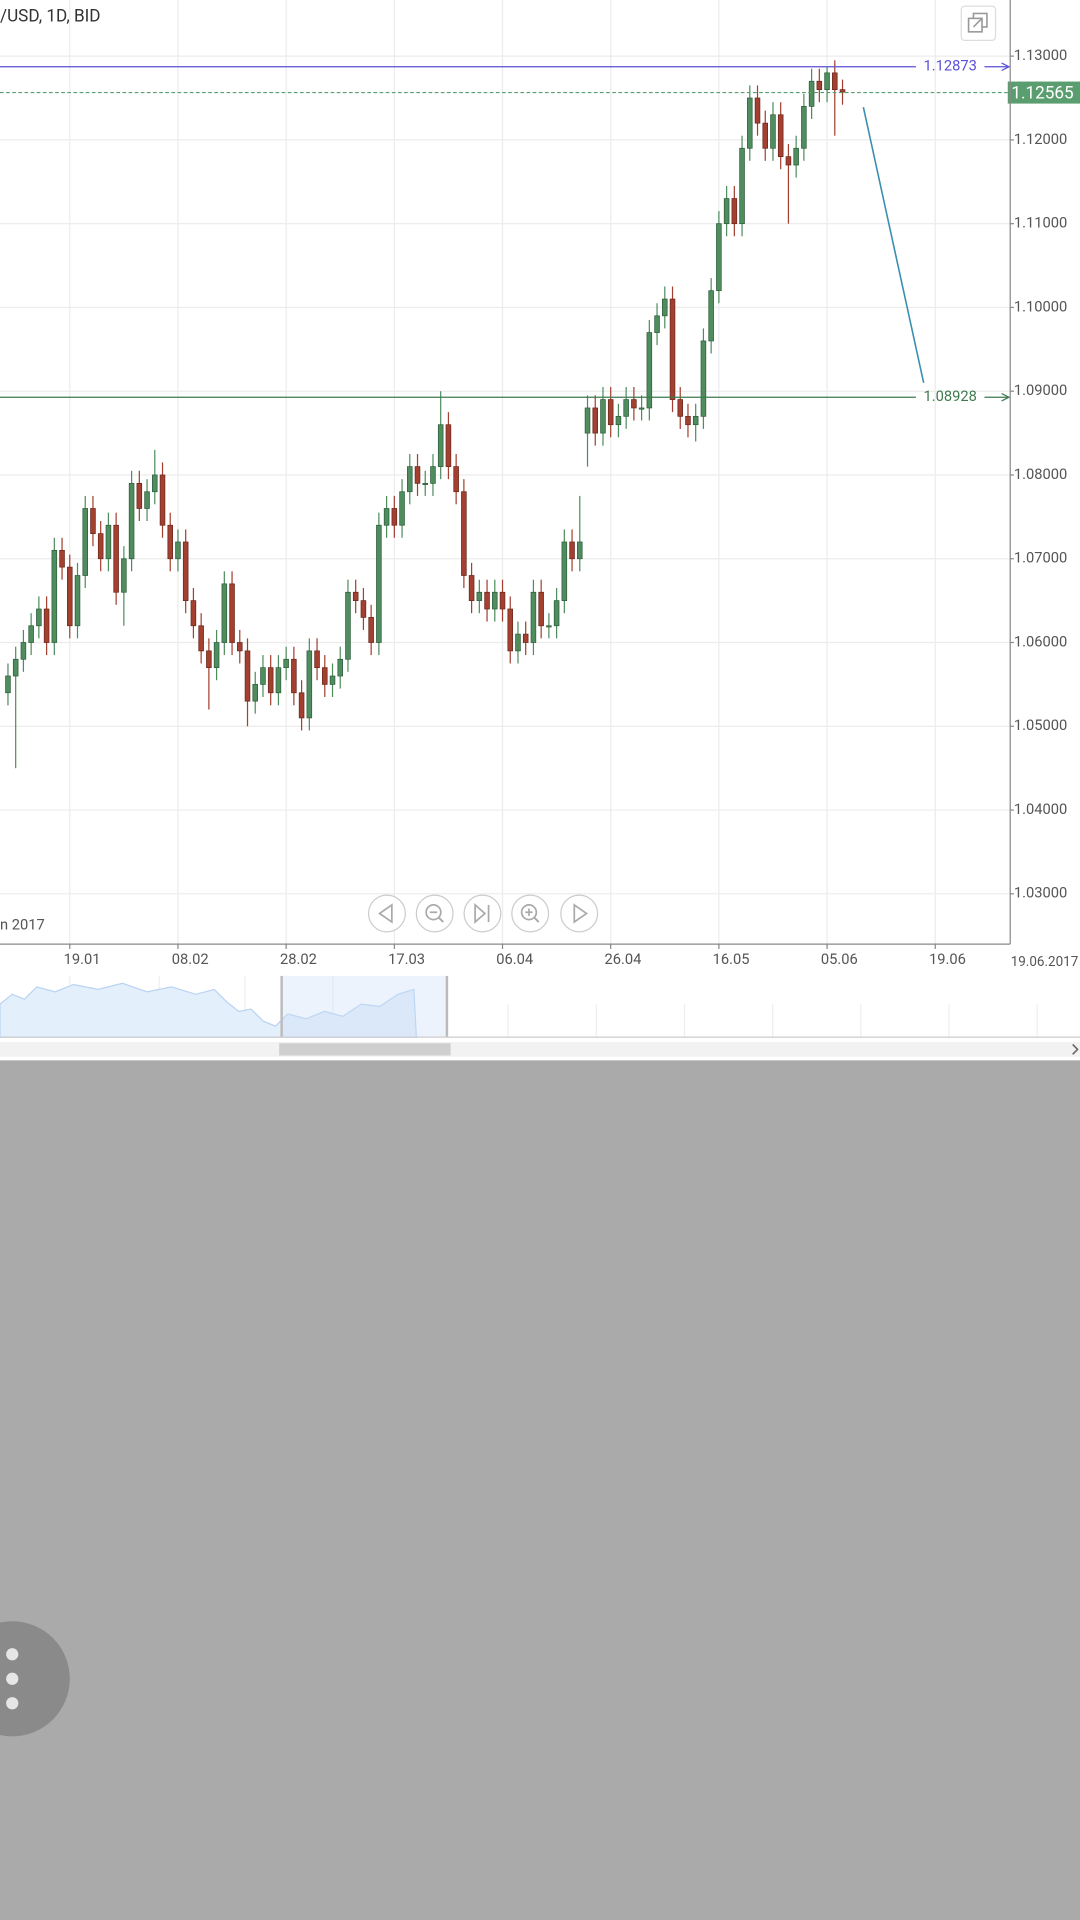  Describe the element at coordinates (579, 913) in the screenshot. I see `scroll-right-button` at that location.